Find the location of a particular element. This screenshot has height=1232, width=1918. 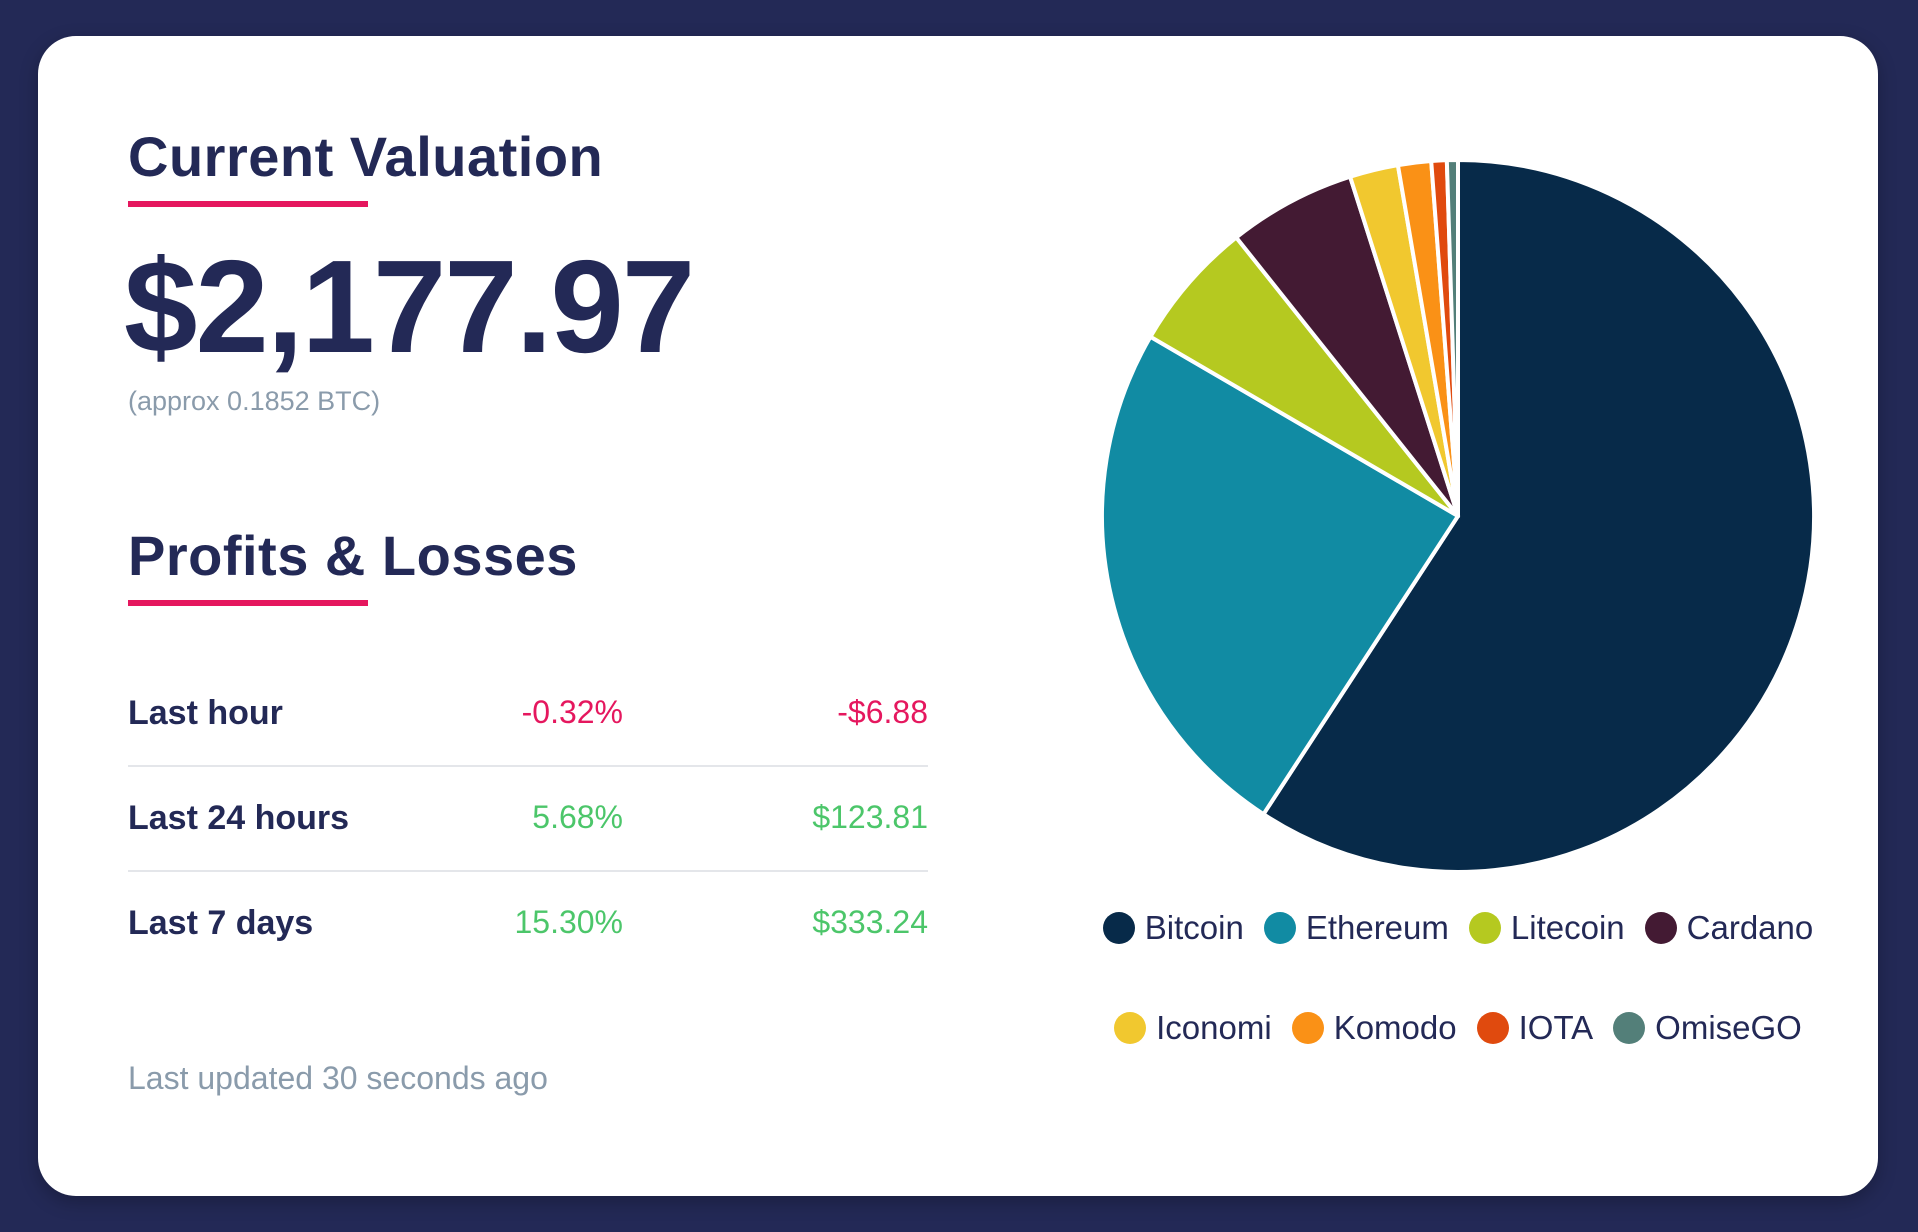

pl-period-label: Last 24 hours is located at coordinates (239, 818).